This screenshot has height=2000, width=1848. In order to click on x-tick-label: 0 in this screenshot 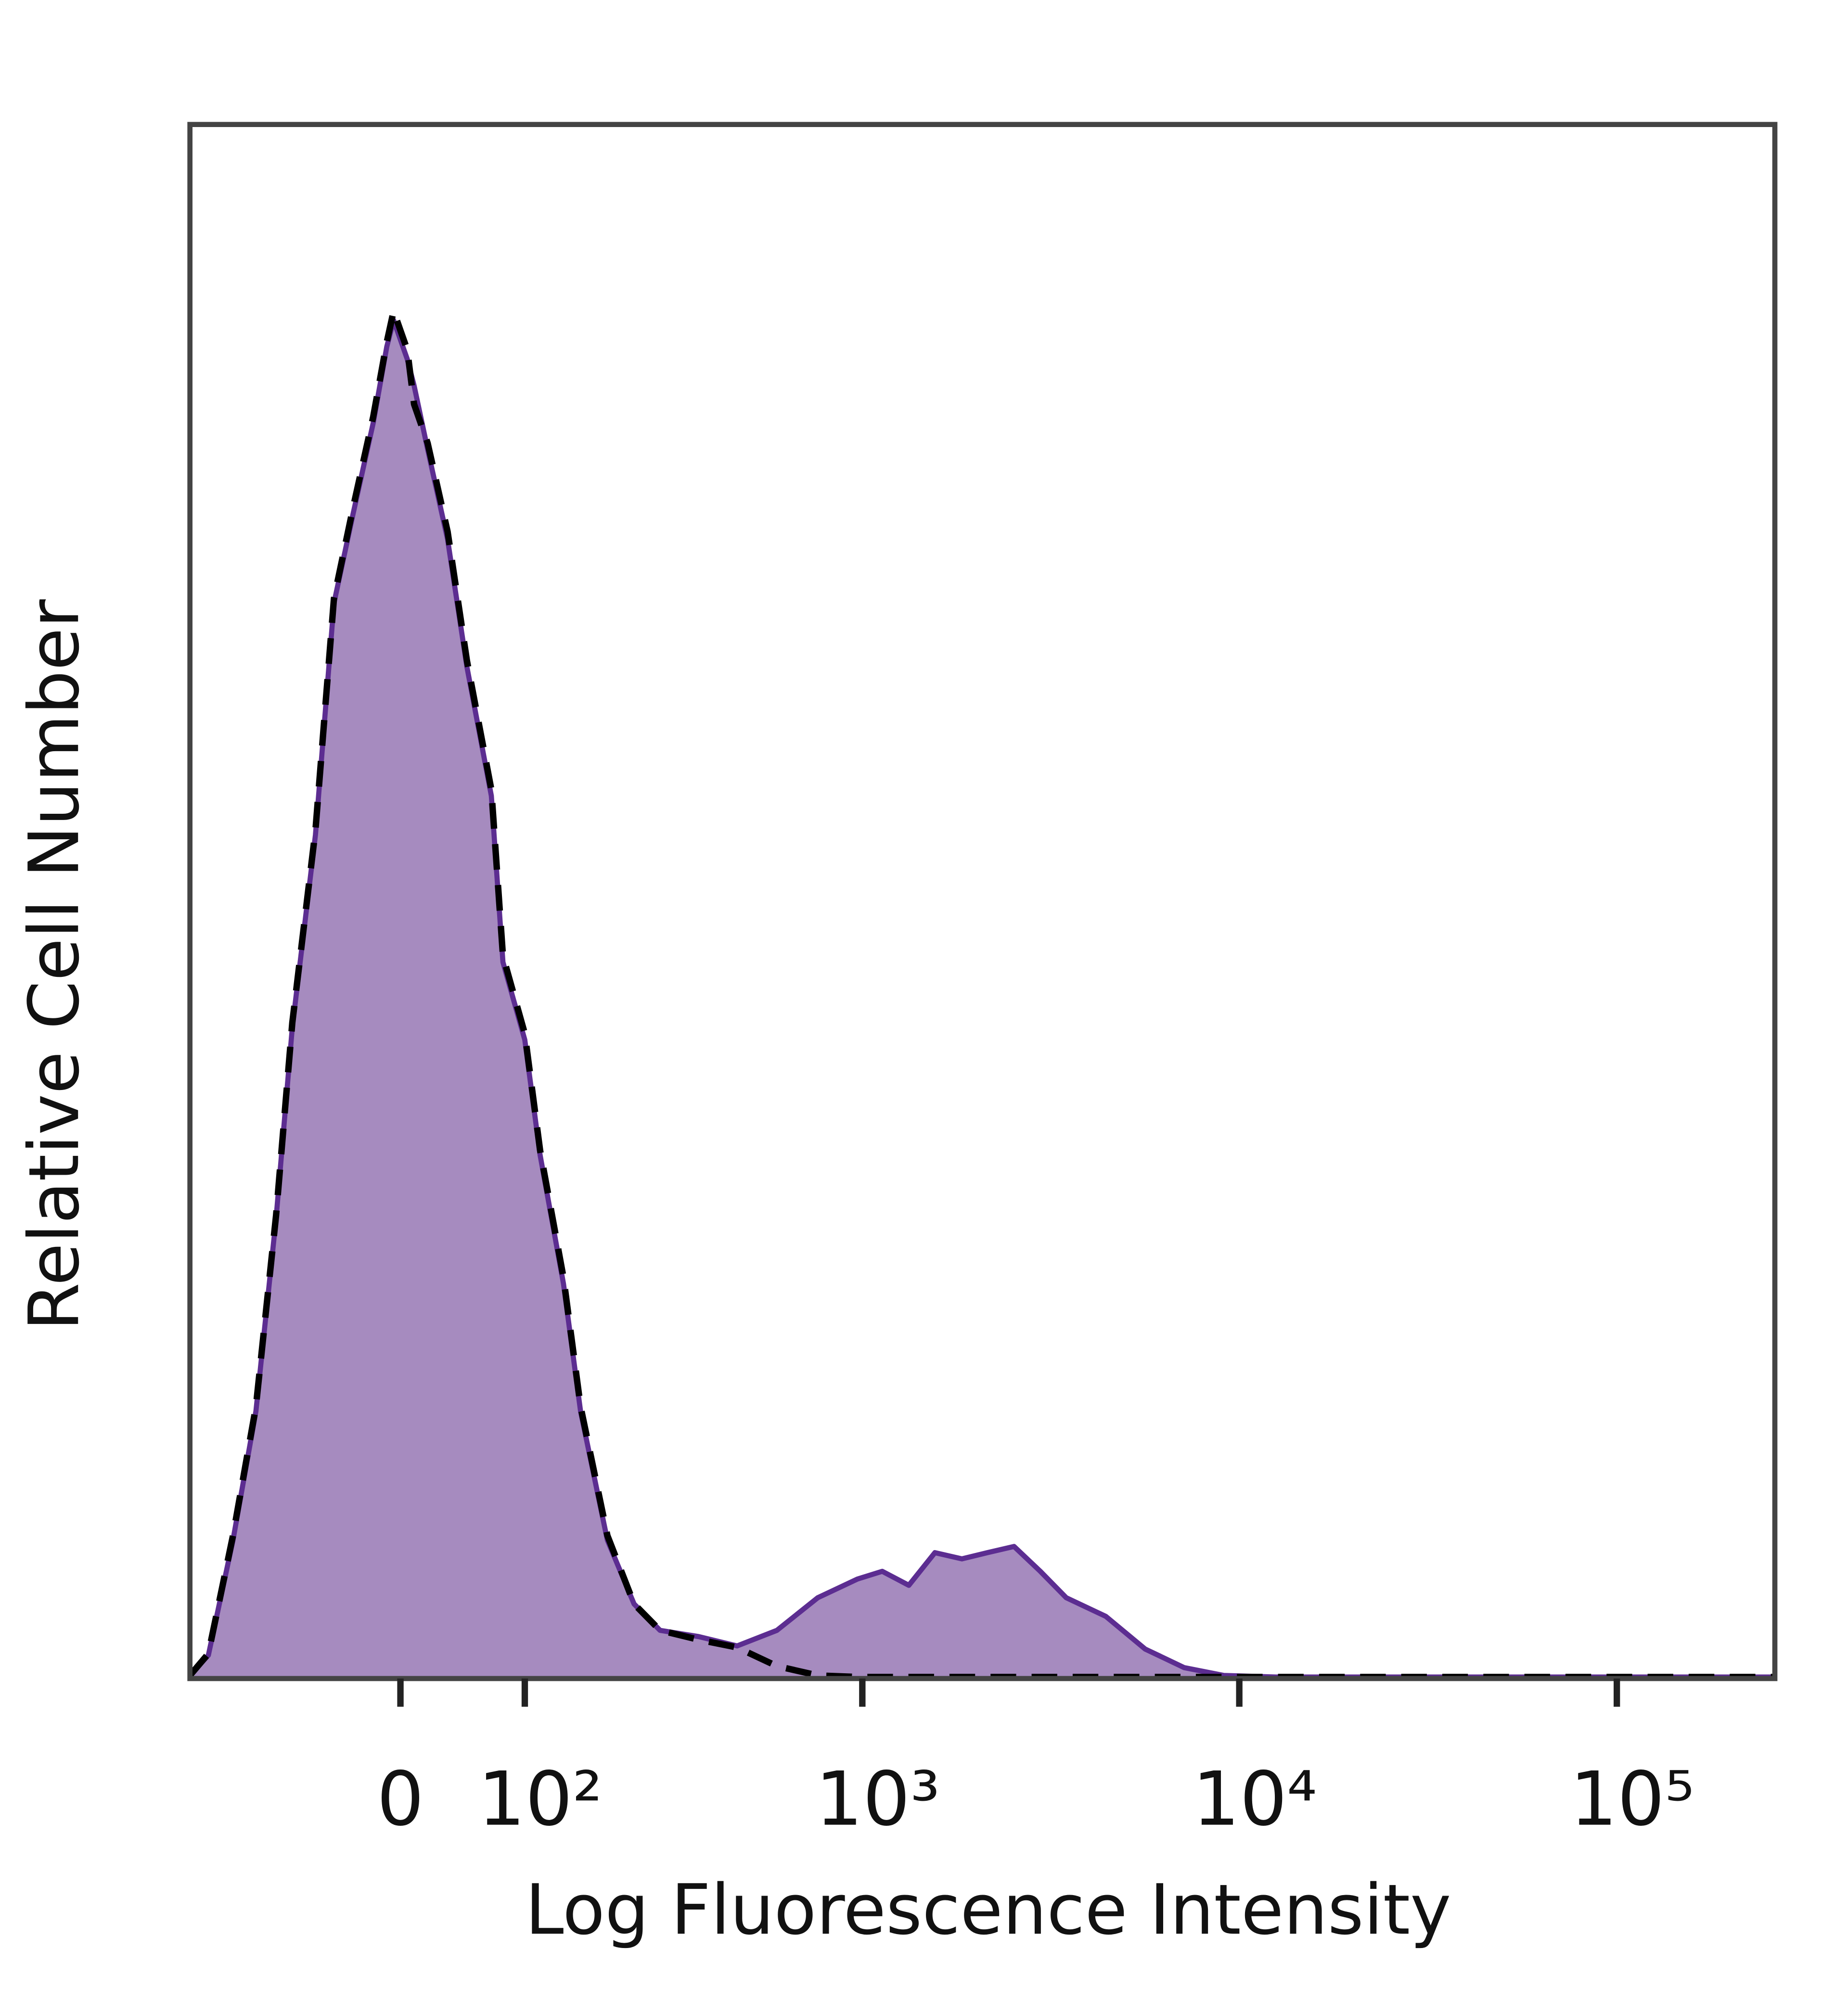, I will do `click(400, 1799)`.